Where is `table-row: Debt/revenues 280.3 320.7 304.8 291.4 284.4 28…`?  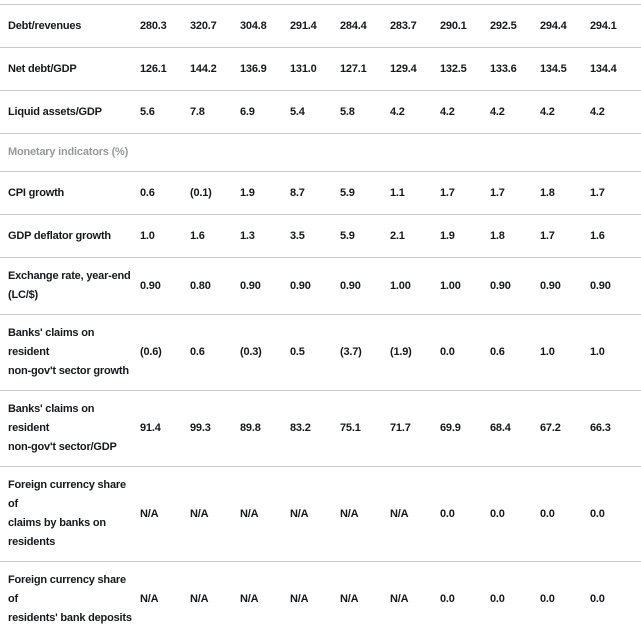 table-row: Debt/revenues 280.3 320.7 304.8 291.4 284.4 28… is located at coordinates (320, 25).